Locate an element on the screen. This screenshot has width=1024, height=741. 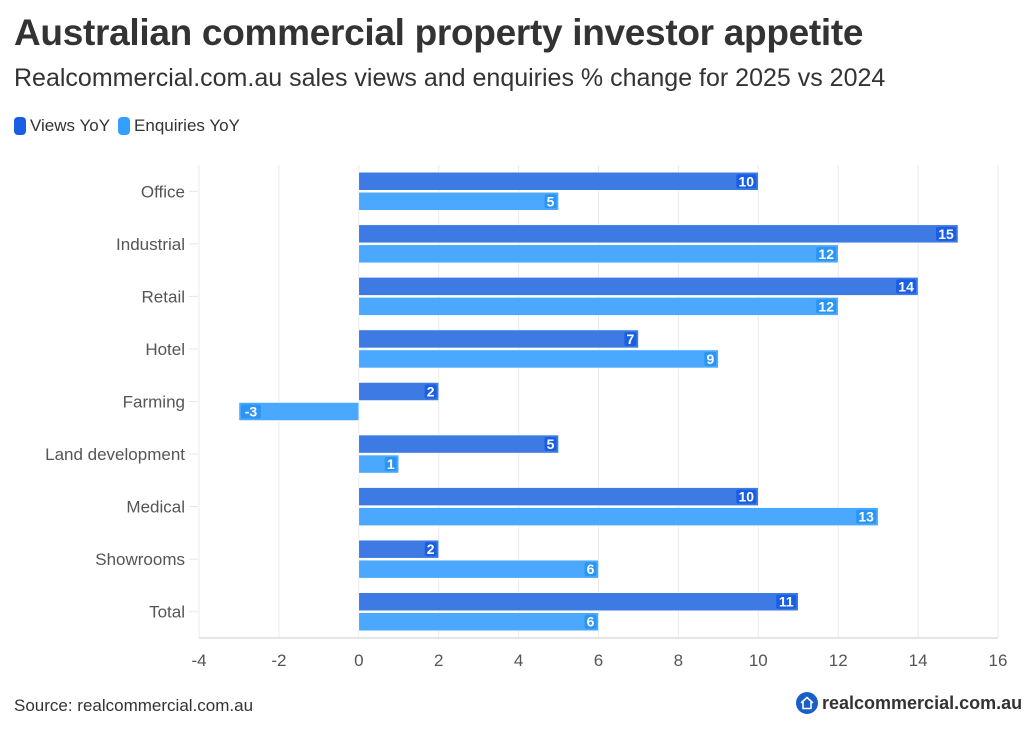
x-tick-label: 8 is located at coordinates (678, 660).